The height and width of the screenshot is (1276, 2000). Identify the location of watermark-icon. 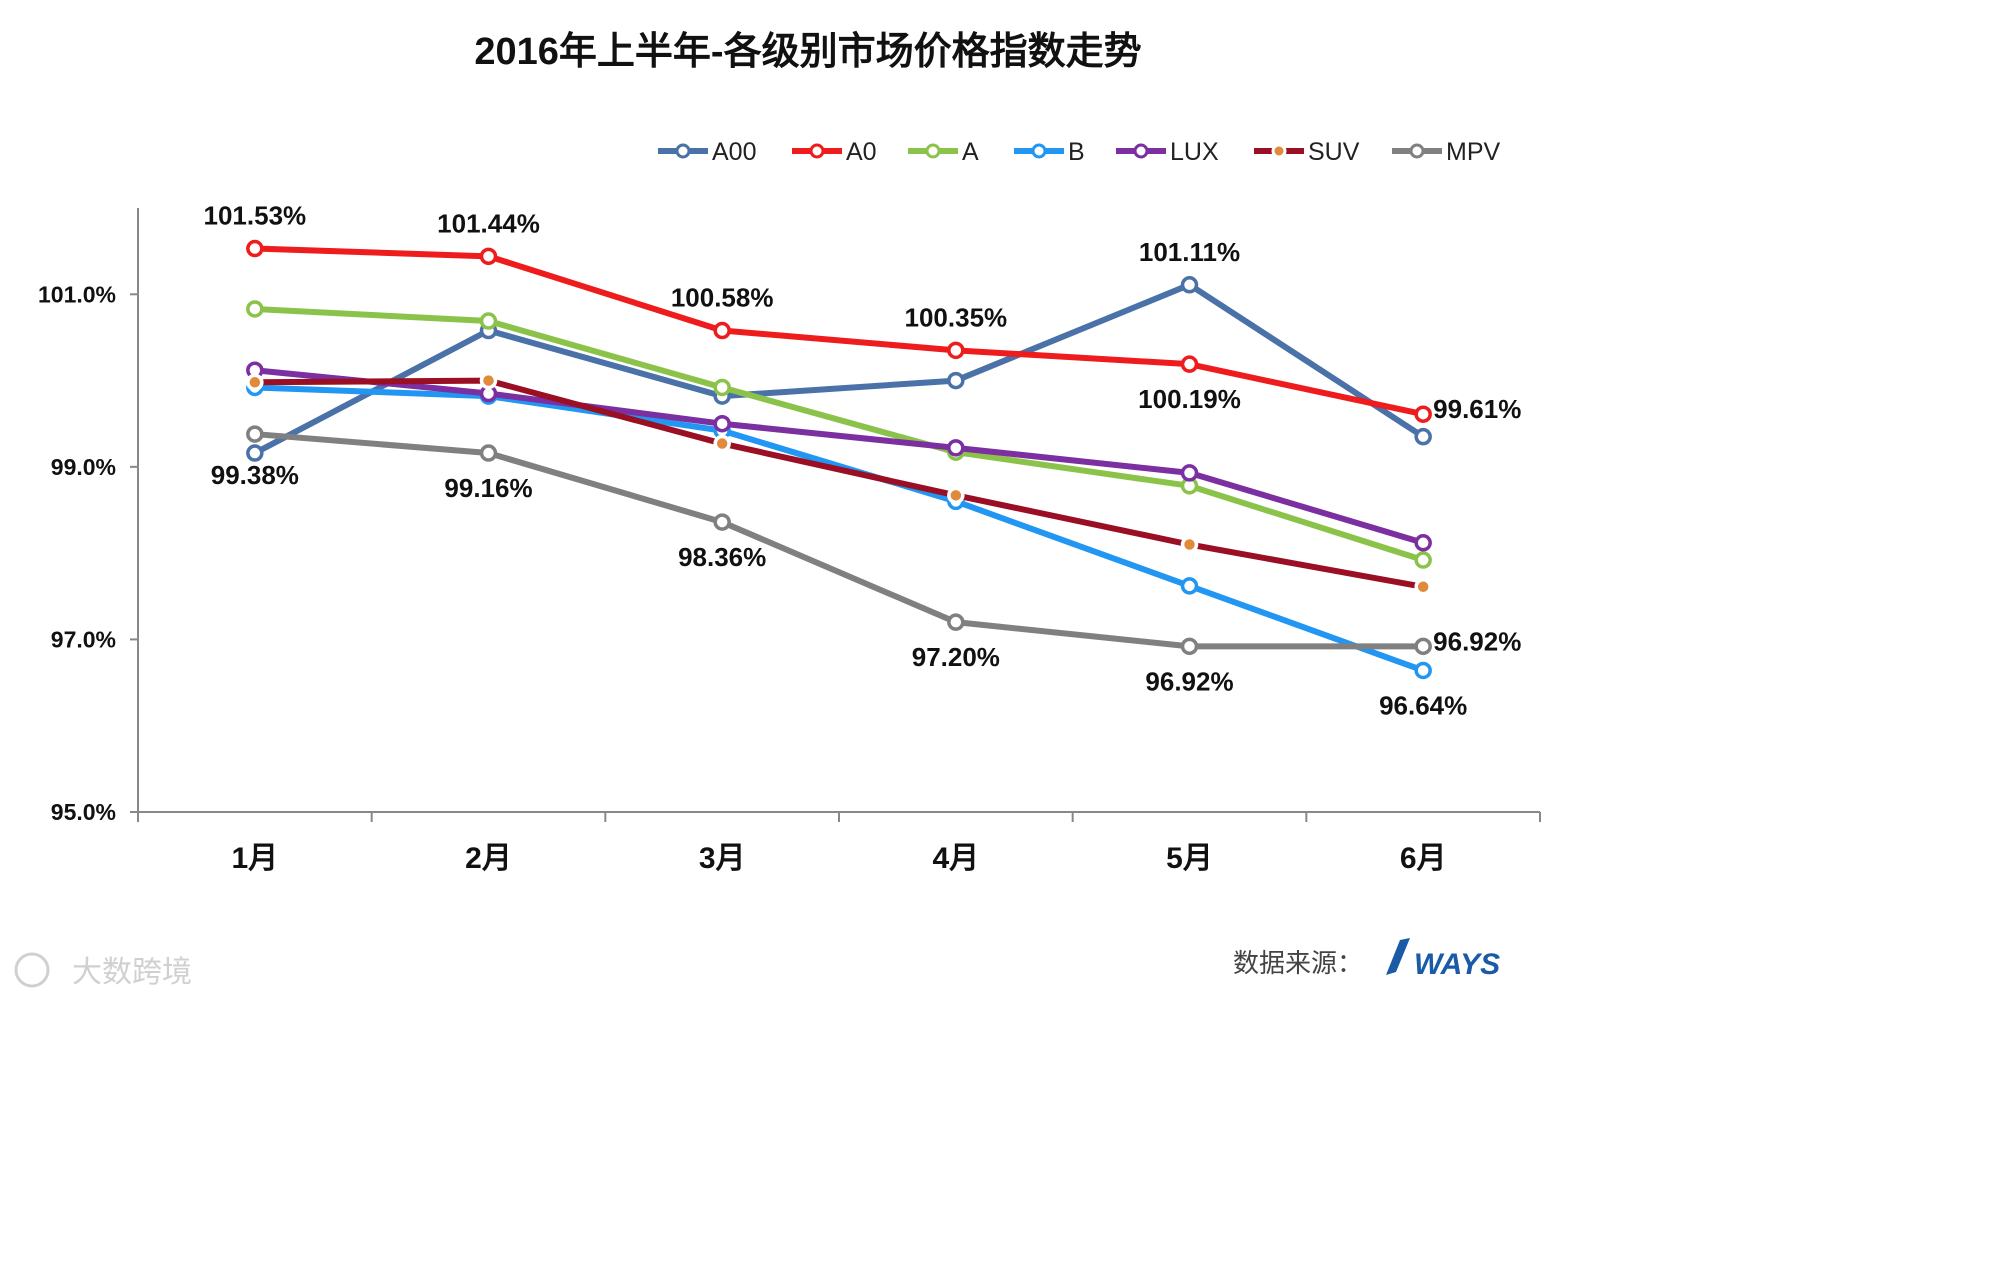
(32, 970).